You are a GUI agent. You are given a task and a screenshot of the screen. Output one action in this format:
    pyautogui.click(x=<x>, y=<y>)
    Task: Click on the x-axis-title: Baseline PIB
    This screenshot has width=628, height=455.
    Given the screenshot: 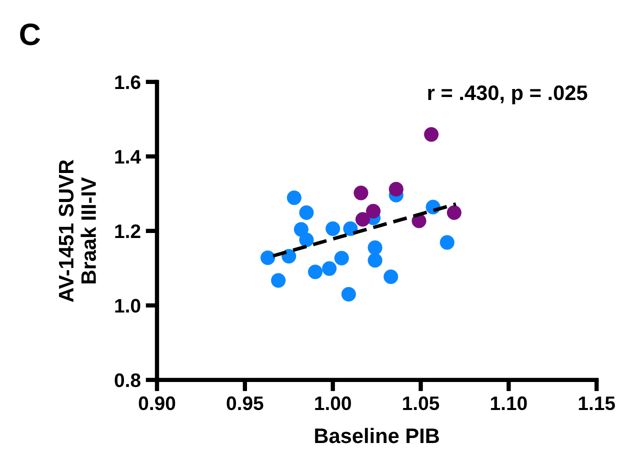 What is the action you would take?
    pyautogui.click(x=377, y=436)
    